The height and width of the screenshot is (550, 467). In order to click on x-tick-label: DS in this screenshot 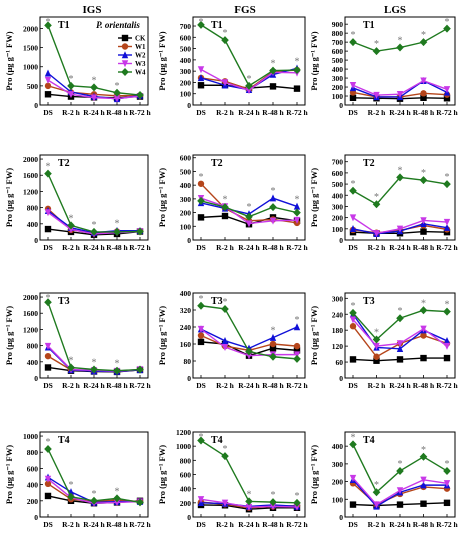, I will do `click(353, 247)`.